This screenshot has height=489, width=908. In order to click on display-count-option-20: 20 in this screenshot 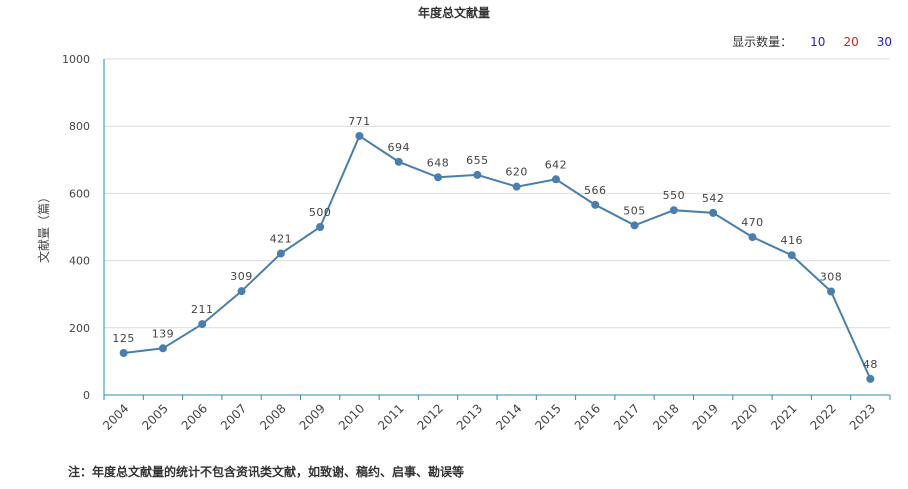, I will do `click(851, 41)`.